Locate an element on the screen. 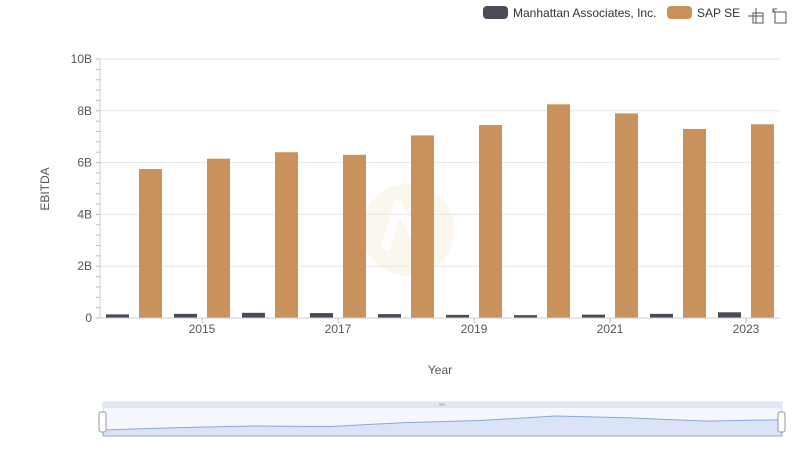 This screenshot has height=461, width=800. bar-manhattan-2018 is located at coordinates (389, 316).